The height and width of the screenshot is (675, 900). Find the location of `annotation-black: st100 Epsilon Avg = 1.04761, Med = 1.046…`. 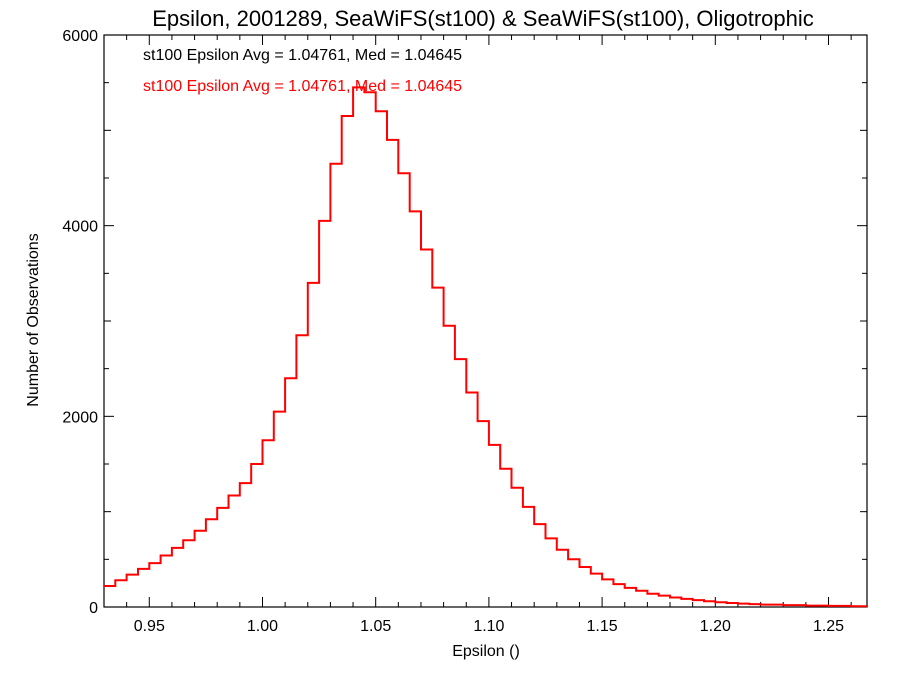

annotation-black: st100 Epsilon Avg = 1.04761, Med = 1.046… is located at coordinates (302, 55).